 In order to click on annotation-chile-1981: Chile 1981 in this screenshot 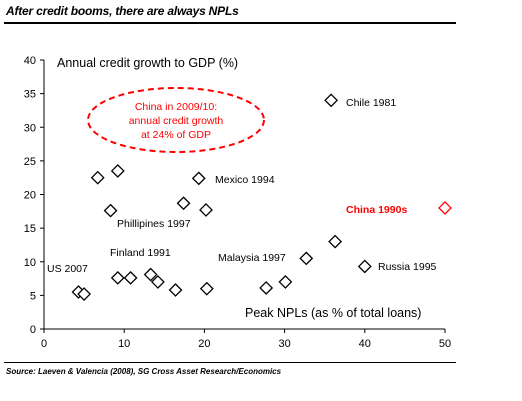, I will do `click(371, 103)`.